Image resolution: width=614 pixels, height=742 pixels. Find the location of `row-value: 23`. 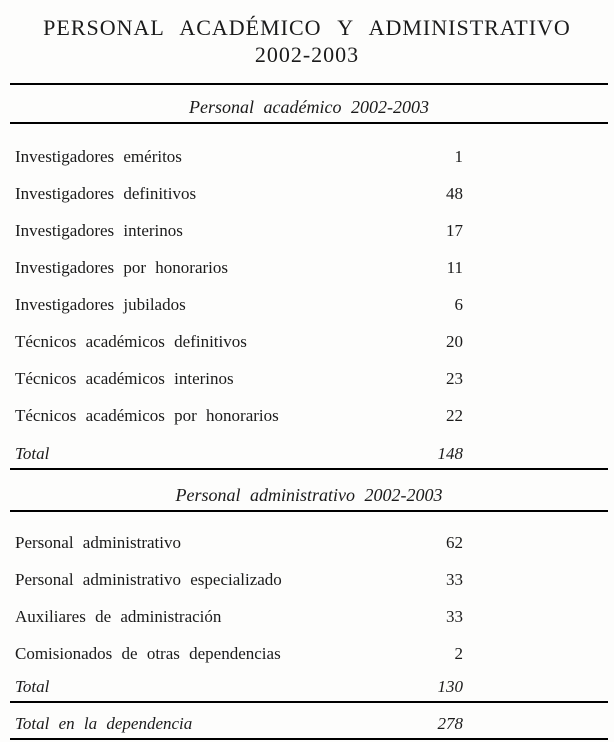

row-value: 23 is located at coordinates (454, 378).